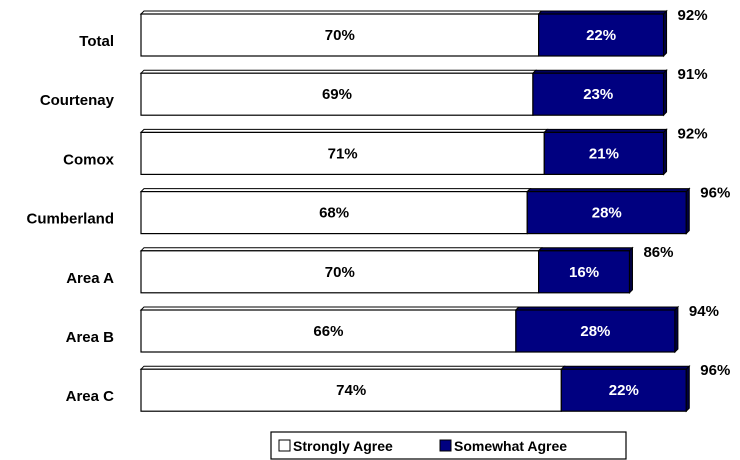 This screenshot has height=460, width=740. I want to click on bar-somewhat-agree-courtenay, so click(598, 94).